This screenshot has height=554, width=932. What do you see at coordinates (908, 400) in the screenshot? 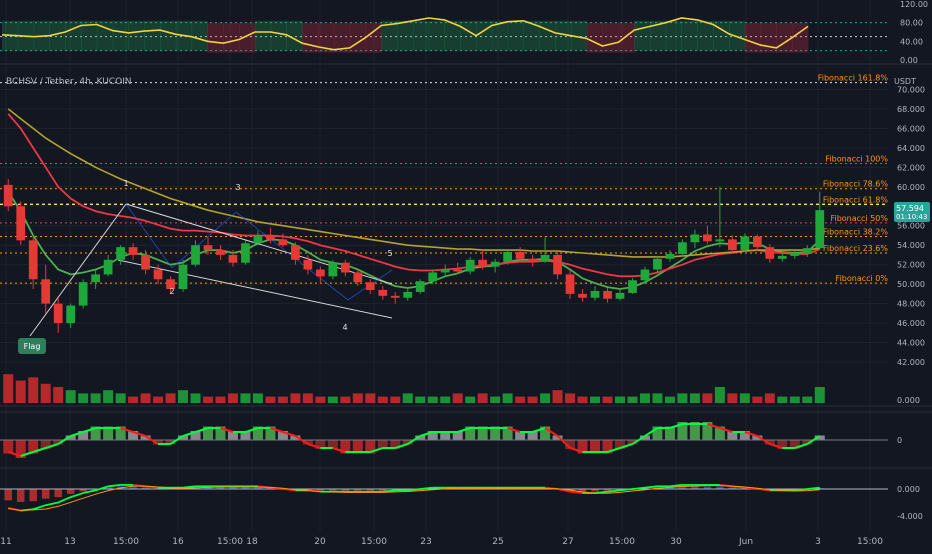
I see `volume-y-tick-label: 0.000` at bounding box center [908, 400].